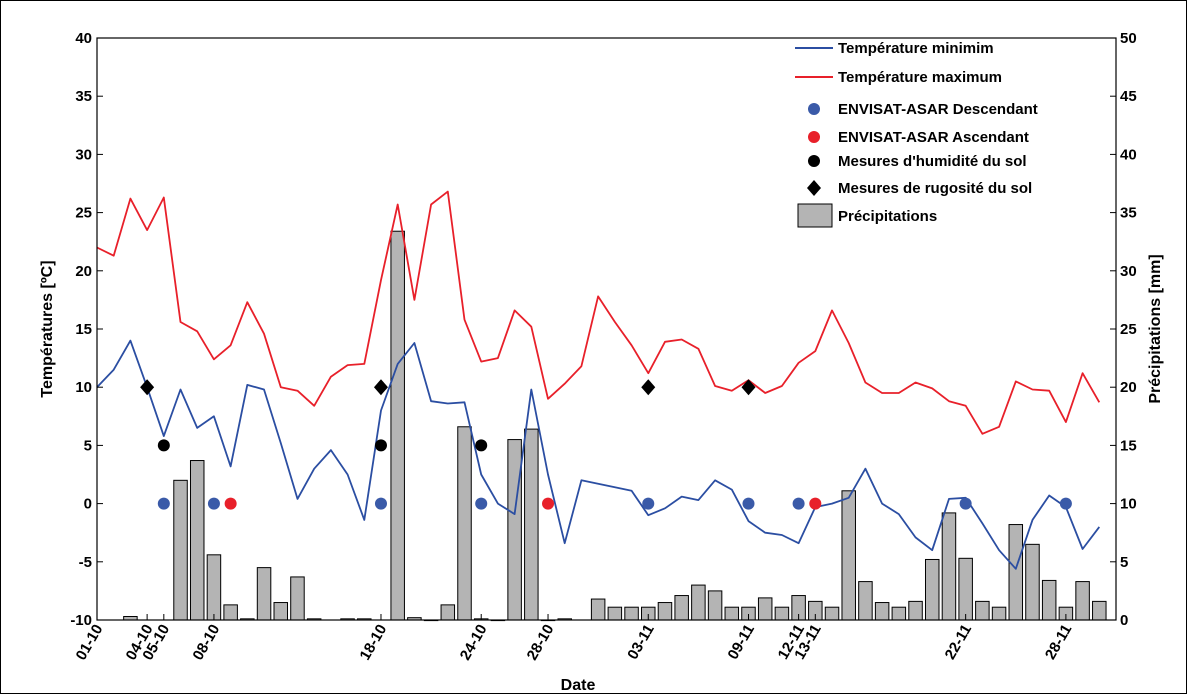  I want to click on legend-humid-marker, so click(814, 161).